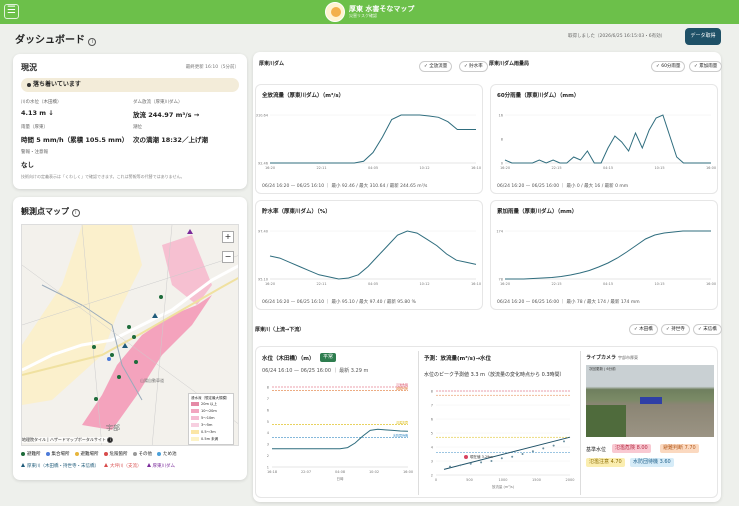  I want to click on depth-label: 3〜5m, so click(207, 425).